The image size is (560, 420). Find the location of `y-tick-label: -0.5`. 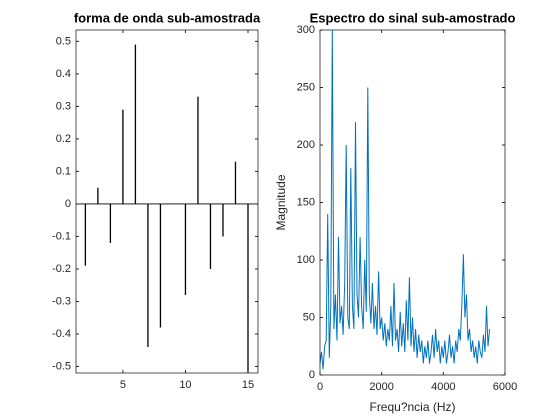

y-tick-label: -0.5 is located at coordinates (61, 366).